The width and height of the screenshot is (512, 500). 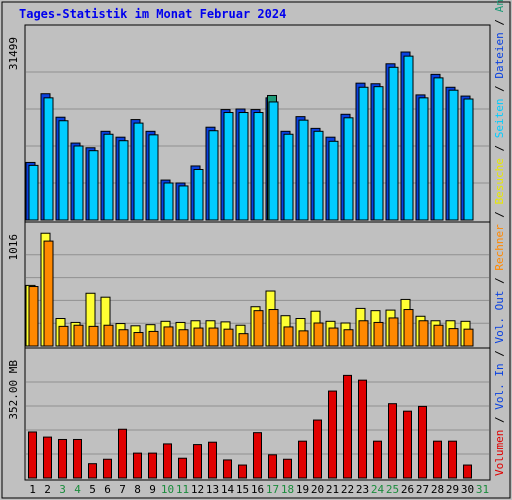 What do you see at coordinates (499, 247) in the screenshot?
I see `legend-part: Rechner` at bounding box center [499, 247].